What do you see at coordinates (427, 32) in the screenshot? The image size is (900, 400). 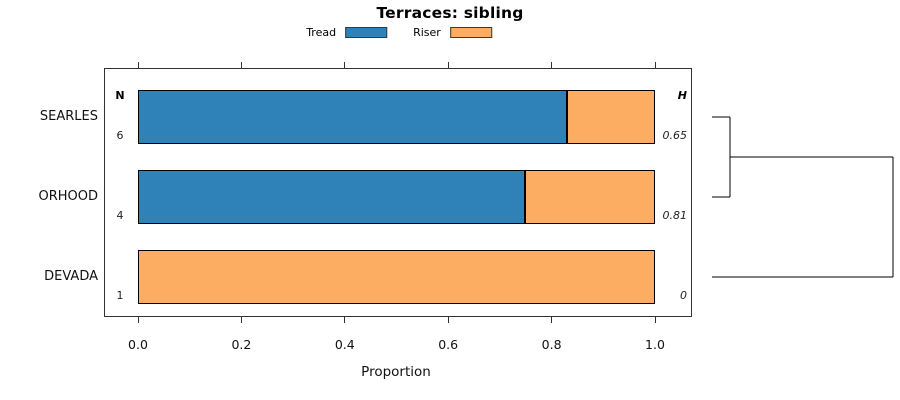 I see `legend-label: Riser` at bounding box center [427, 32].